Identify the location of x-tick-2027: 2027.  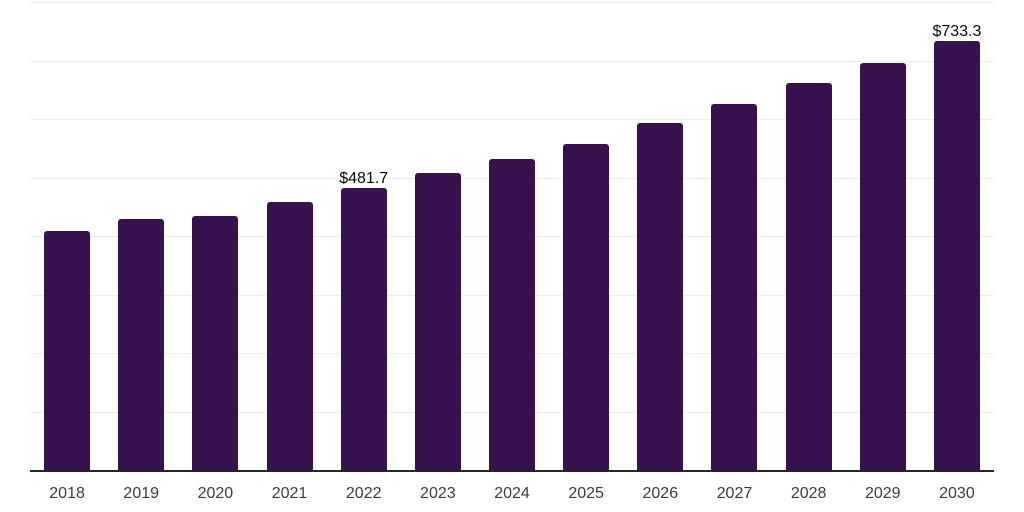
(734, 493).